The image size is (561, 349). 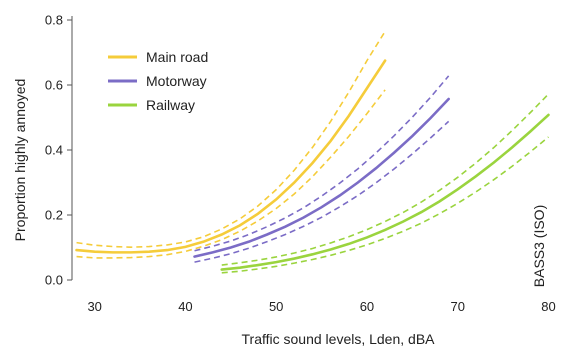 I want to click on bass3-annotation: BASS3 (ISO), so click(x=539, y=246).